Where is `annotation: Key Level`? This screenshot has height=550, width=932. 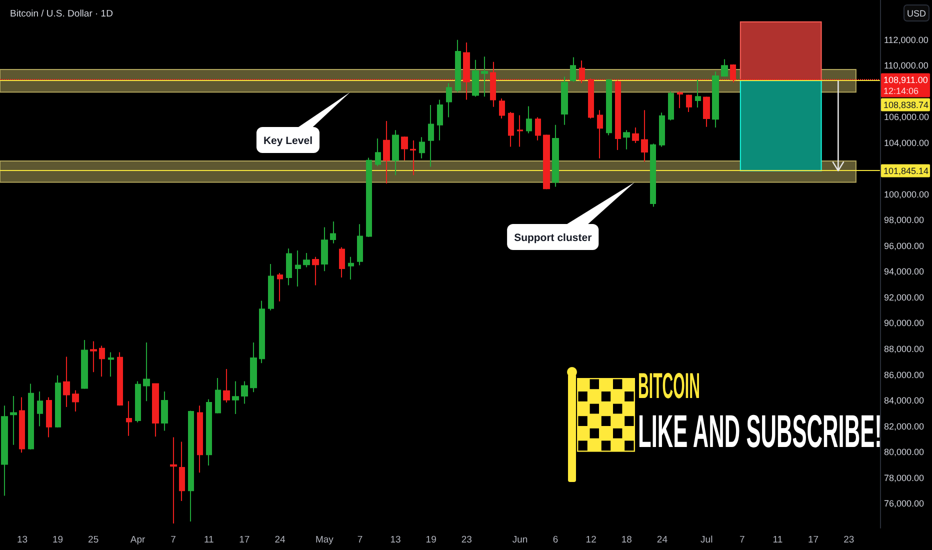 annotation: Key Level is located at coordinates (288, 141).